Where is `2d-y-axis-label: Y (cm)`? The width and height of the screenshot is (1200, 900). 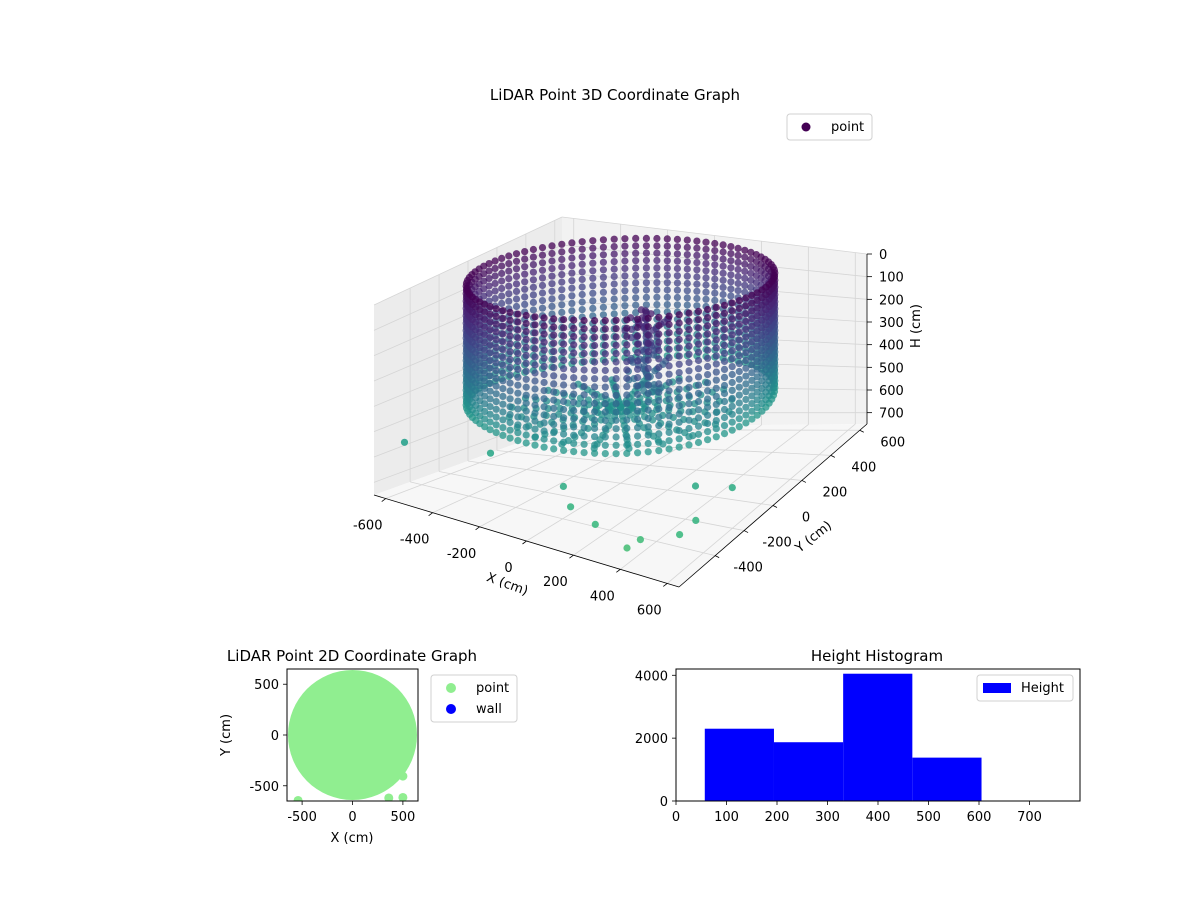 2d-y-axis-label: Y (cm) is located at coordinates (226, 735).